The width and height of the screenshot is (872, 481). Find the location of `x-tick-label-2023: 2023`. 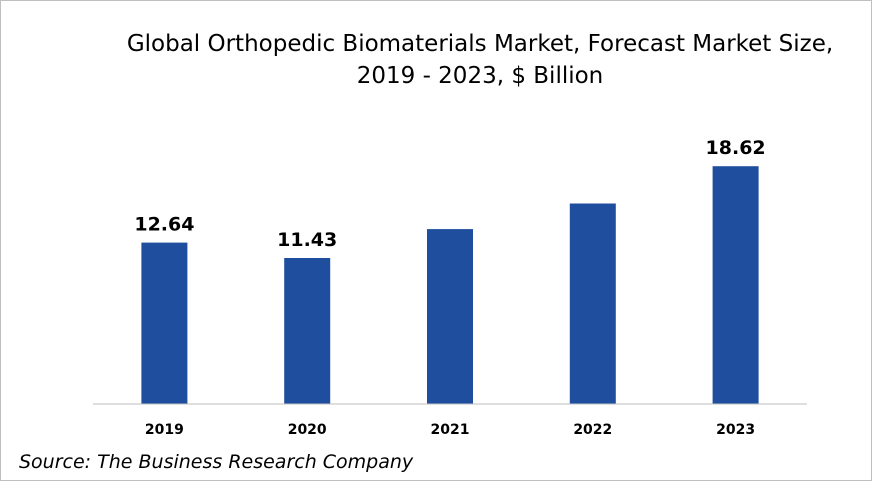

x-tick-label-2023: 2023 is located at coordinates (735, 430).